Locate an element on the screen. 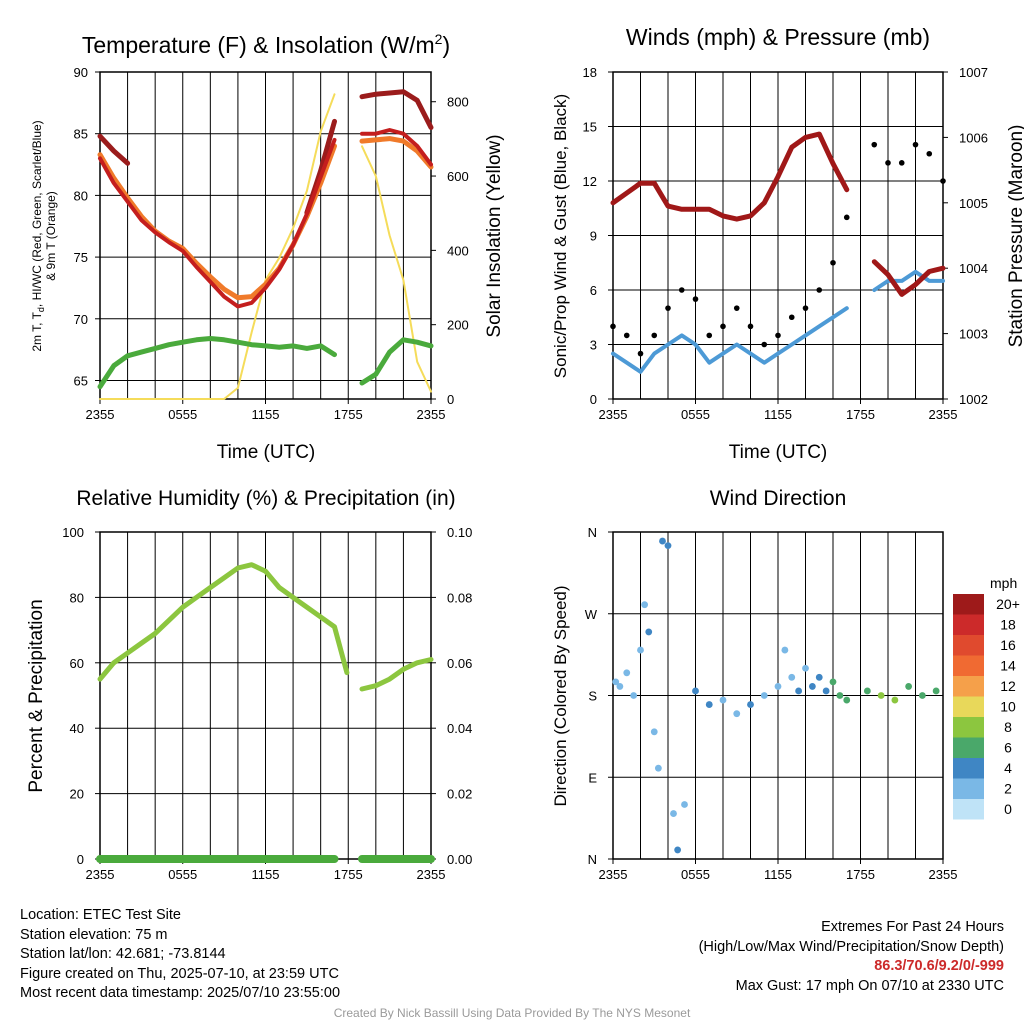  temp-2m-line is located at coordinates (265, 218).